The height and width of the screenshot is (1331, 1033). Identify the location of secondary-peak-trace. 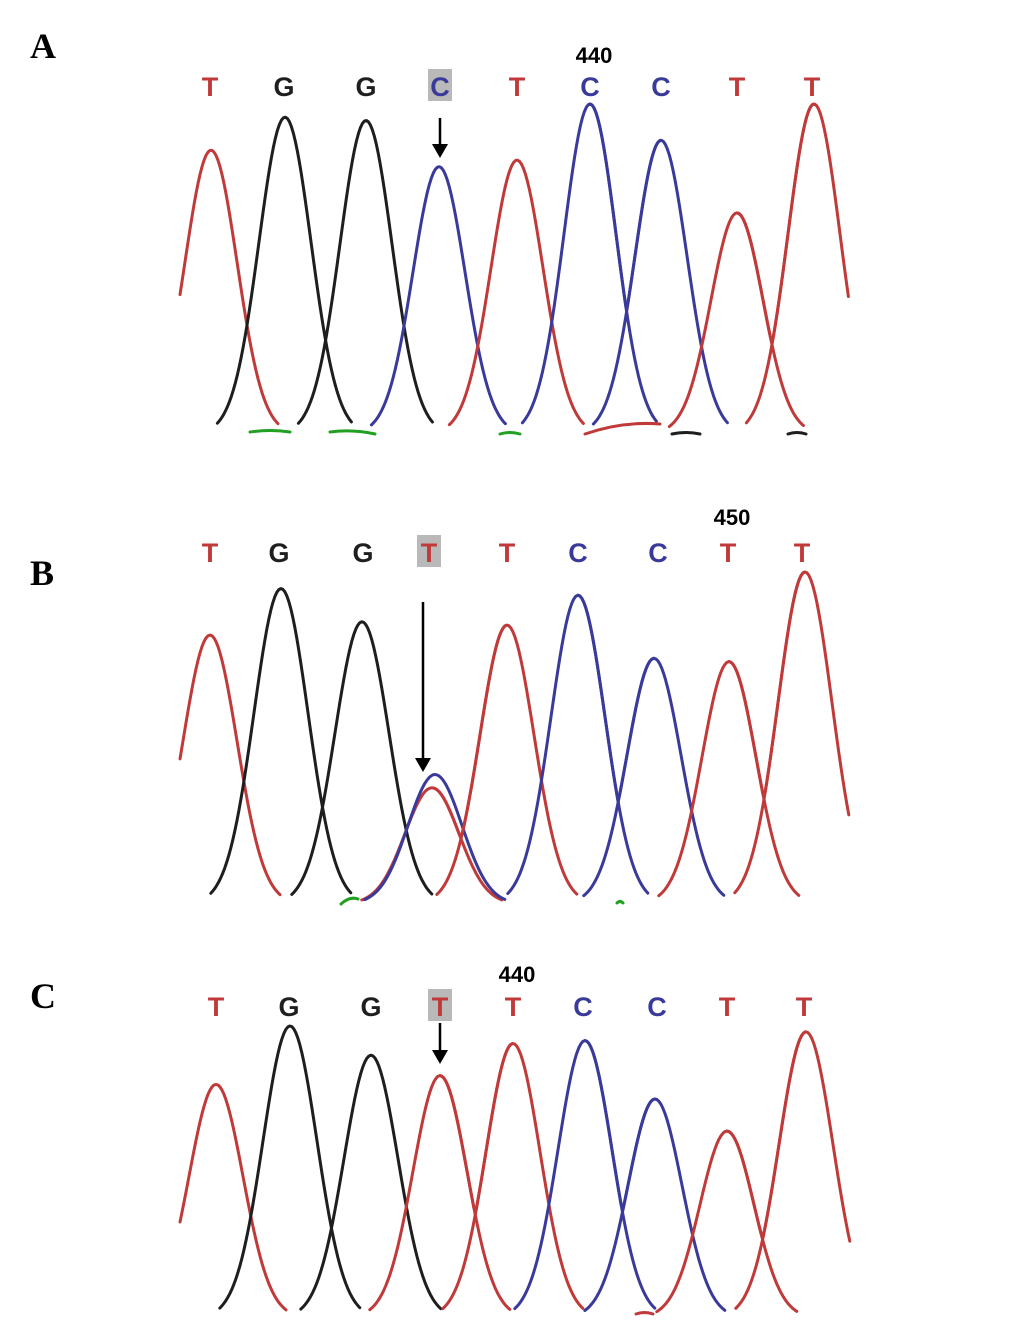
(435, 837).